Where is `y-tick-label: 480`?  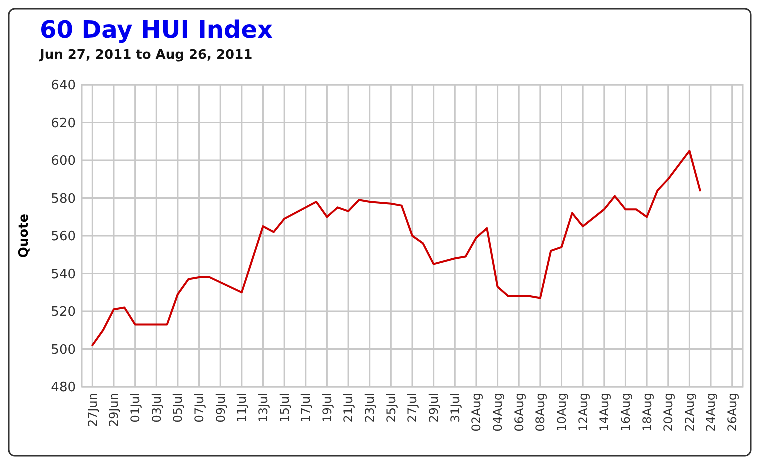
y-tick-label: 480 is located at coordinates (63, 388).